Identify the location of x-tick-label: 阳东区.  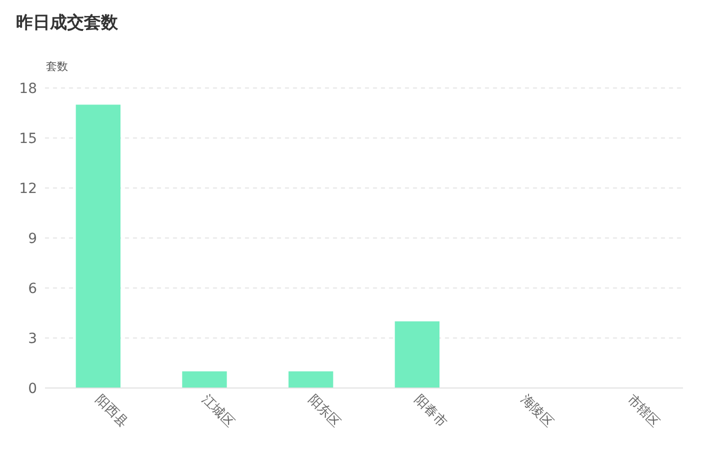
(324, 411).